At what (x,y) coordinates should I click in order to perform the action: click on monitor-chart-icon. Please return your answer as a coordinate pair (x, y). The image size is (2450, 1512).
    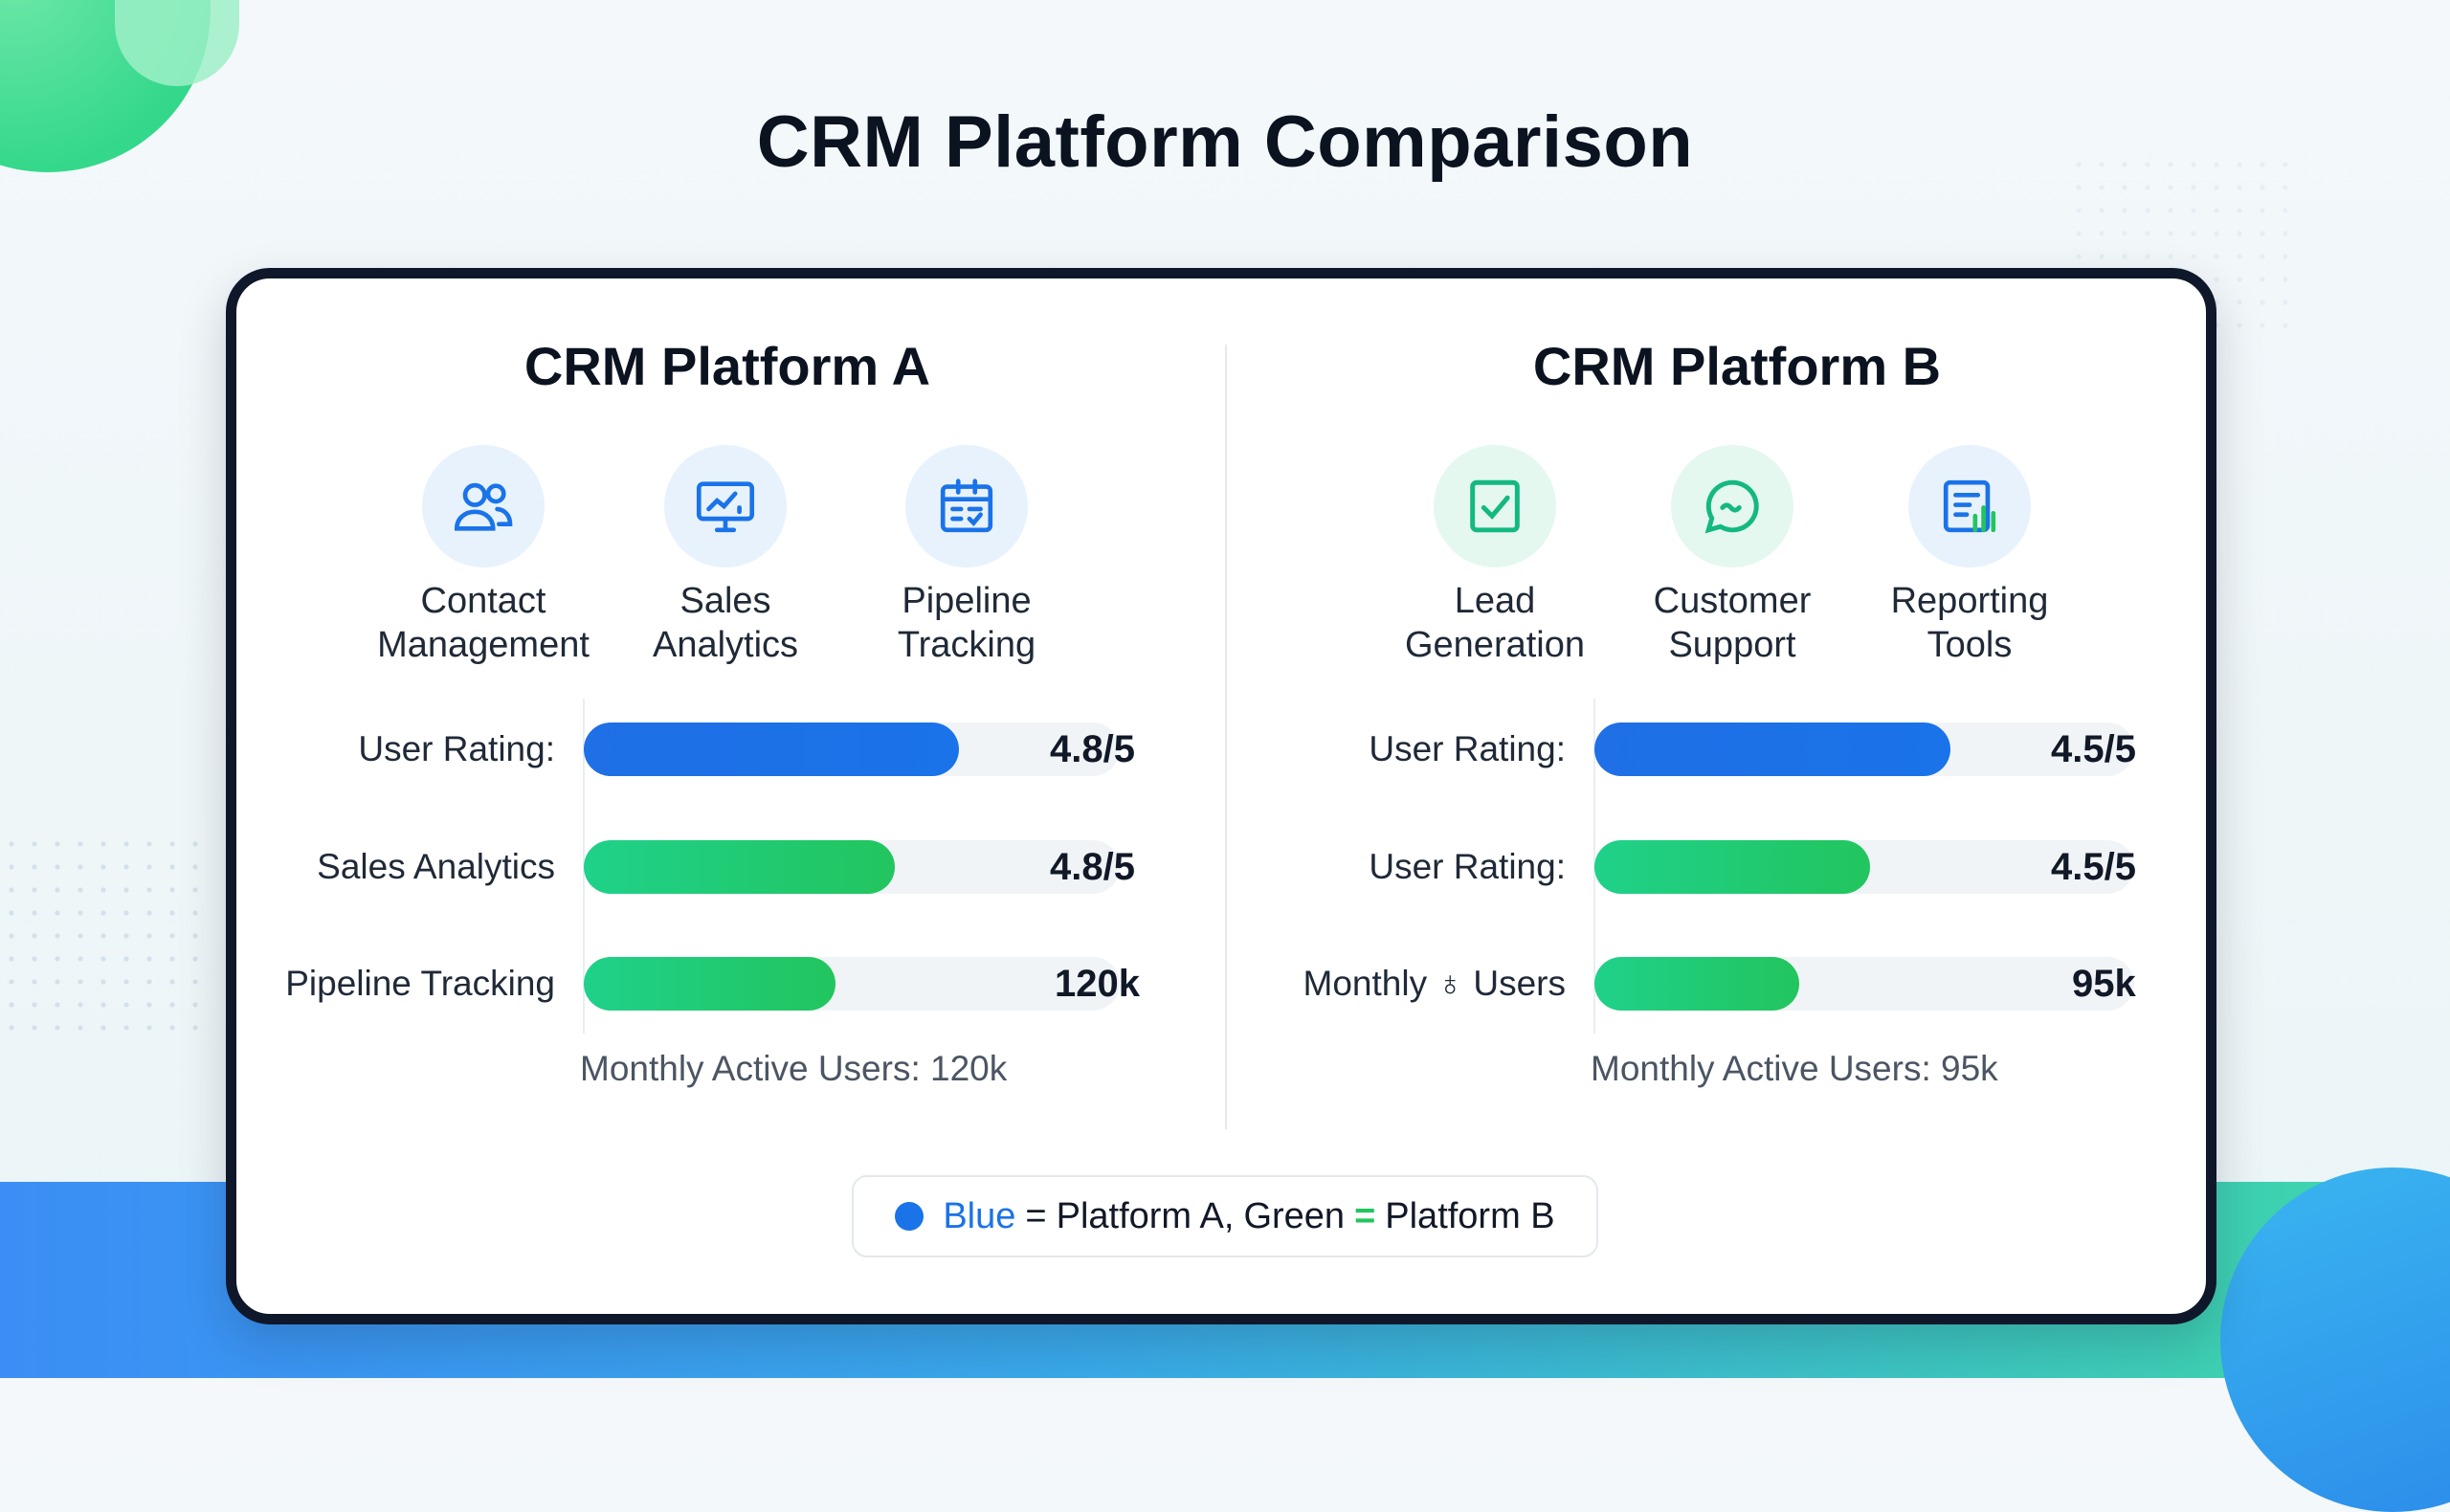
    Looking at the image, I should click on (725, 506).